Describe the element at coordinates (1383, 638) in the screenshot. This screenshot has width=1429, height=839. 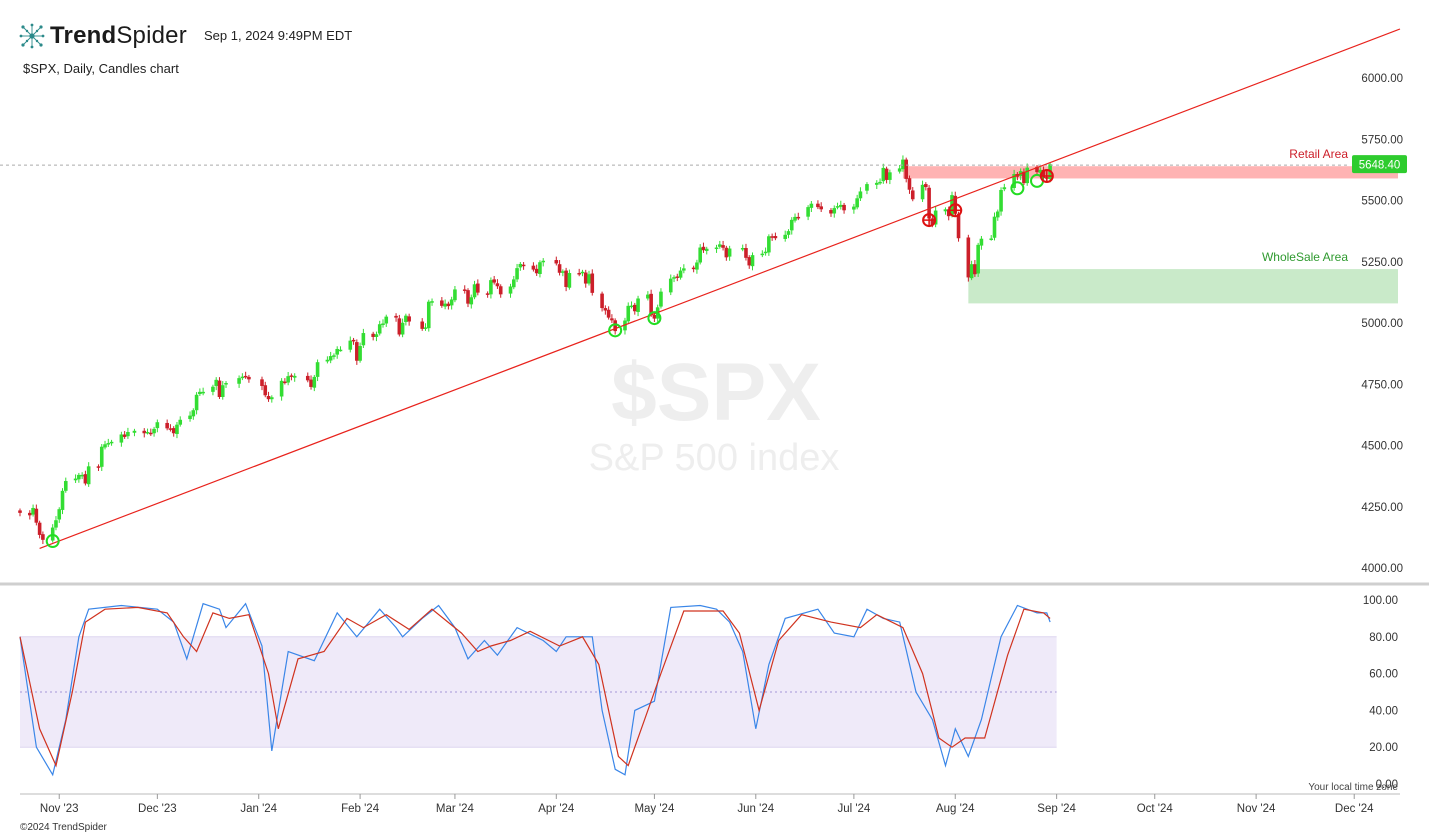
I see `stoch-tick-label: 80.00` at that location.